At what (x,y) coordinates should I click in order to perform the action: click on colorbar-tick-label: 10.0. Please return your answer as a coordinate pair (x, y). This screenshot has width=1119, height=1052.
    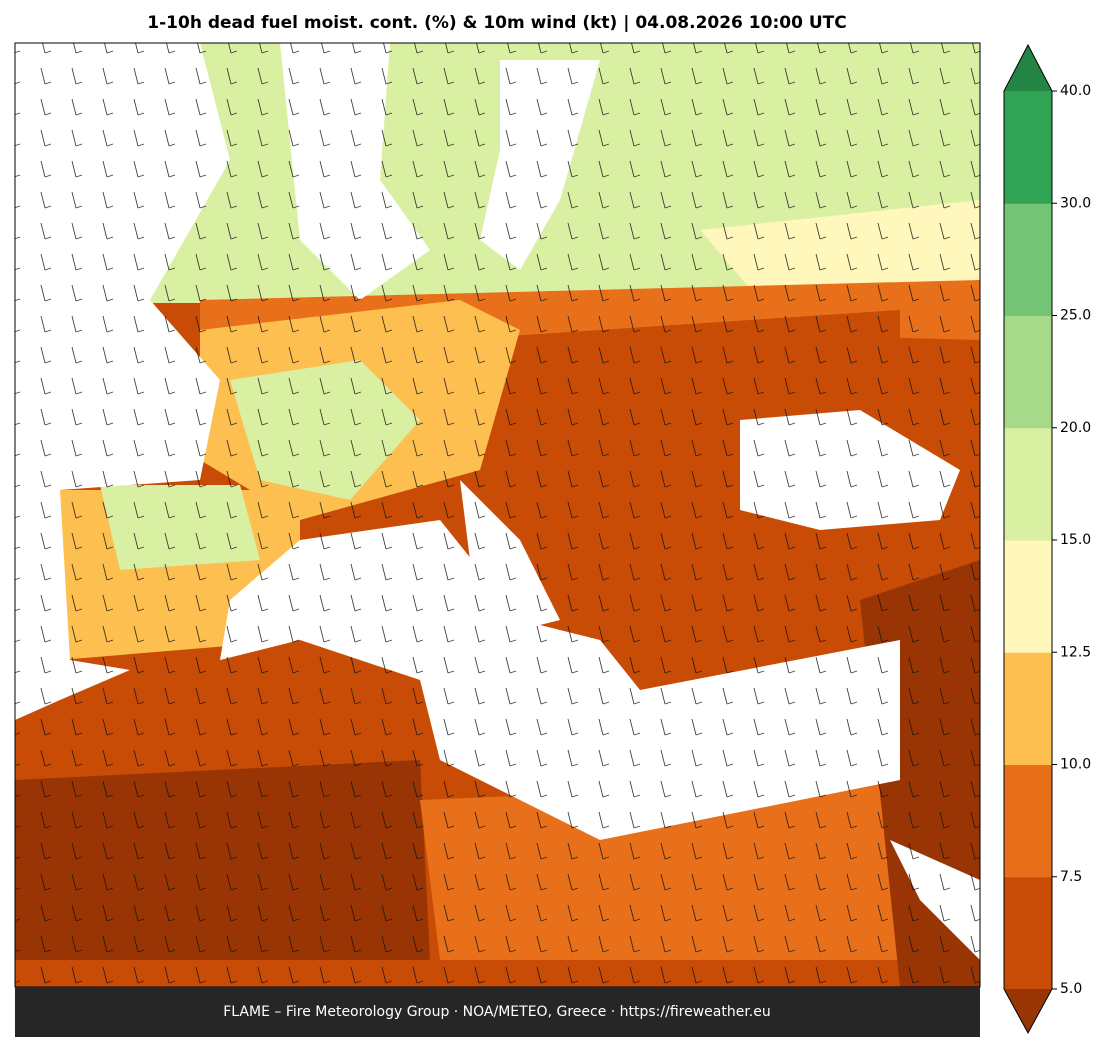
    Looking at the image, I should click on (1075, 765).